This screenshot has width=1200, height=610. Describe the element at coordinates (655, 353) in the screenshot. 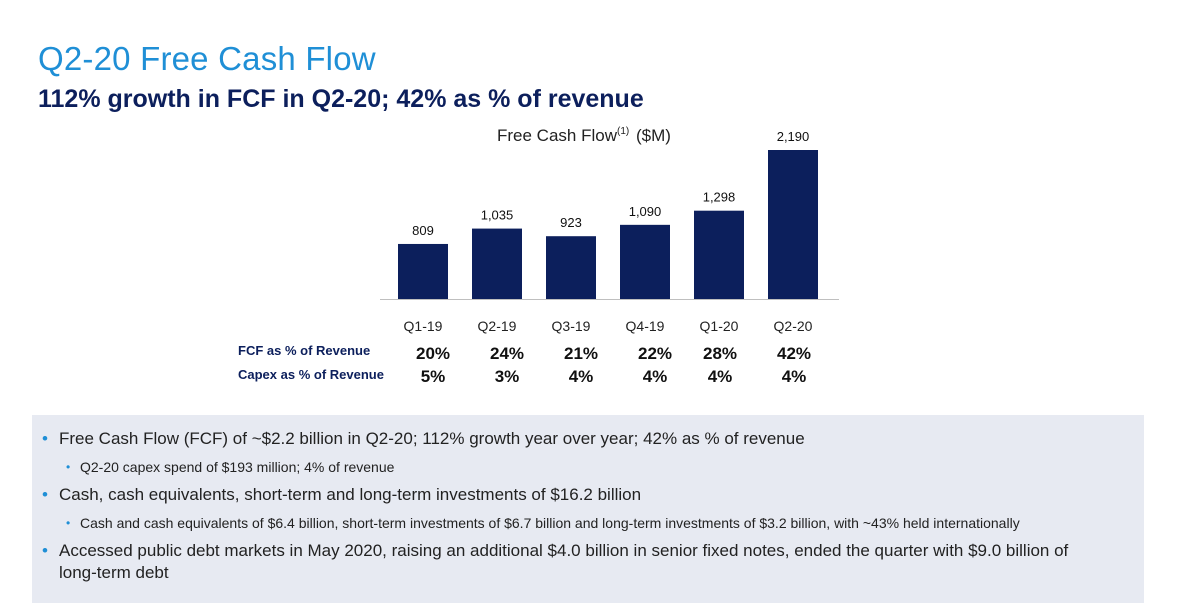

I see `fcf-value-q4-19: 22%` at that location.